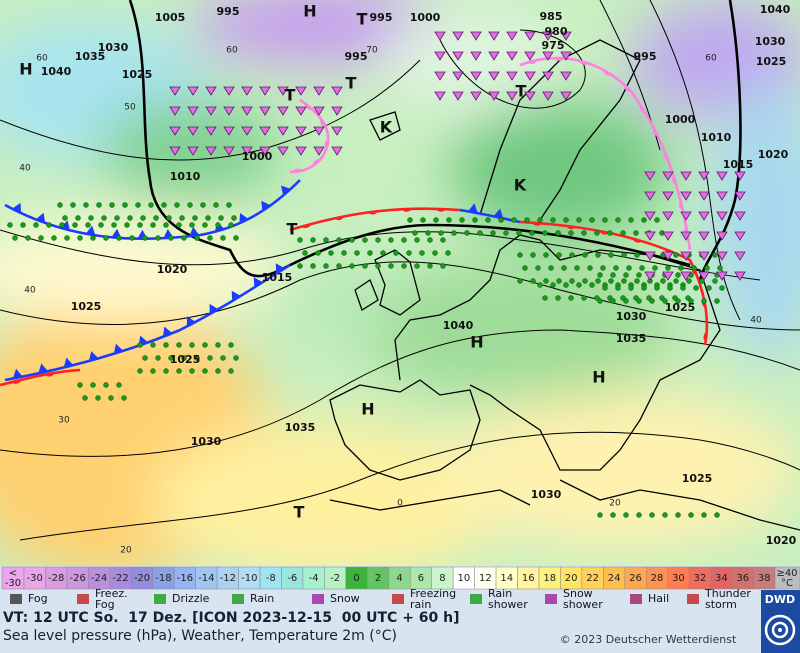 The width and height of the screenshot is (800, 653). I want to click on legend-label: Fog, so click(38, 598).